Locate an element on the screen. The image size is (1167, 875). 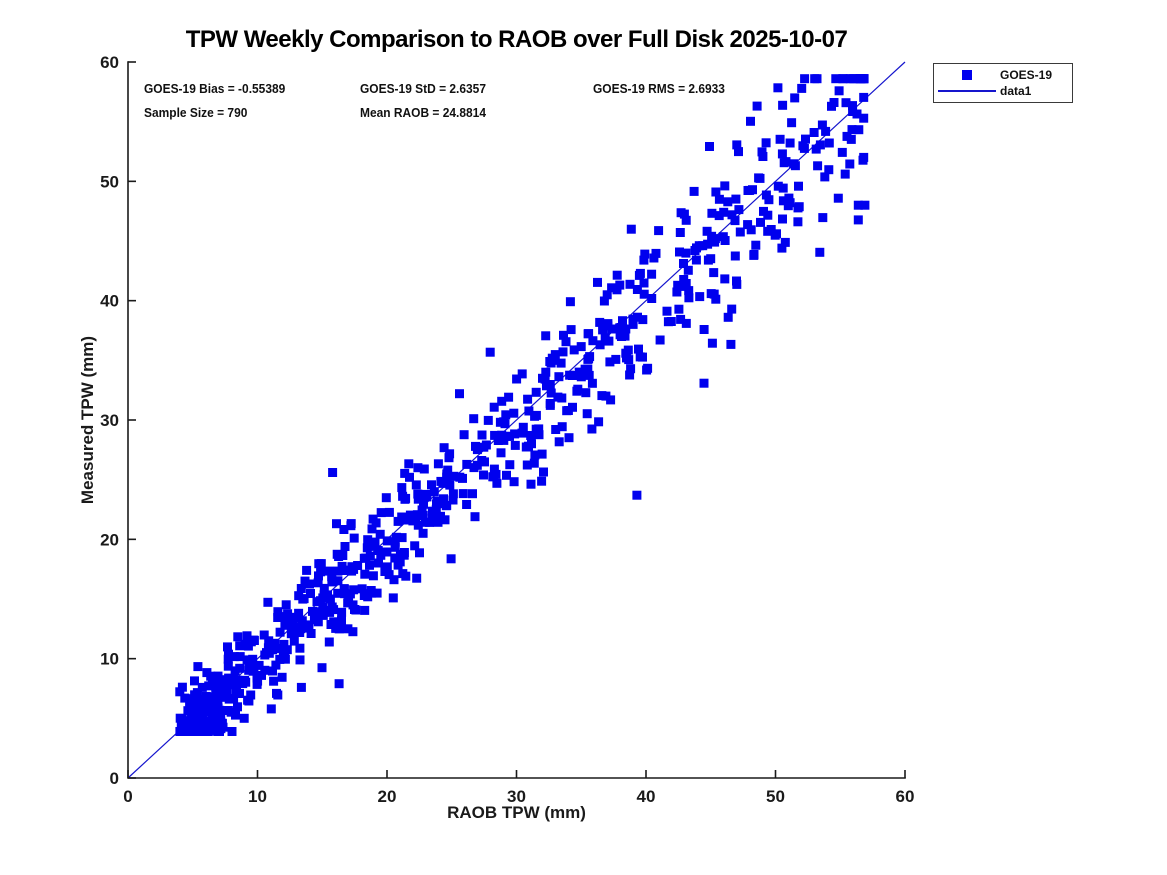
x-tick-label: 50 is located at coordinates (775, 796).